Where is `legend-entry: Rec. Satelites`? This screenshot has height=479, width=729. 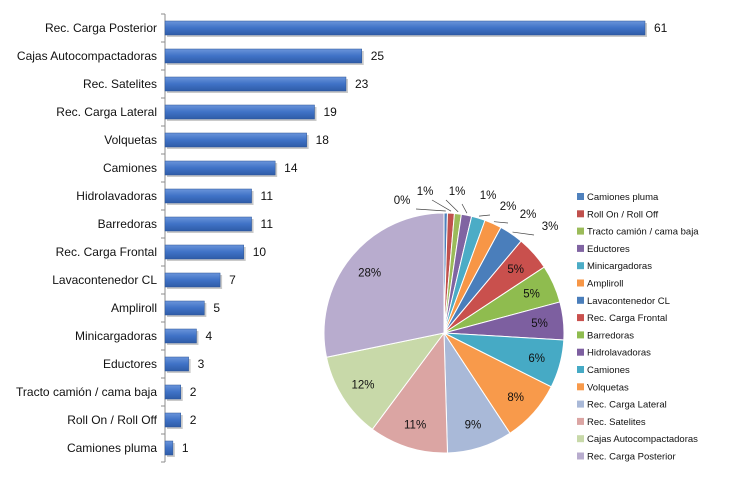 legend-entry: Rec. Satelites is located at coordinates (616, 422).